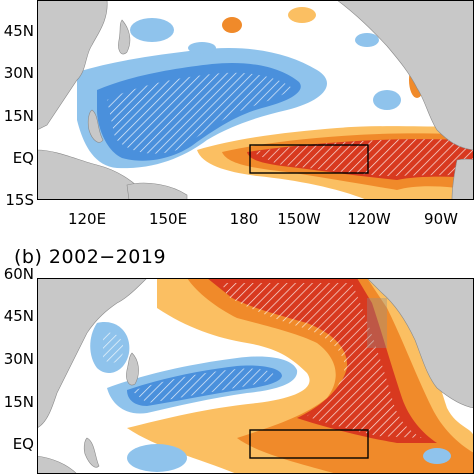 The image size is (474, 474). Describe the element at coordinates (244, 219) in the screenshot. I see `lon-label: 180` at that location.